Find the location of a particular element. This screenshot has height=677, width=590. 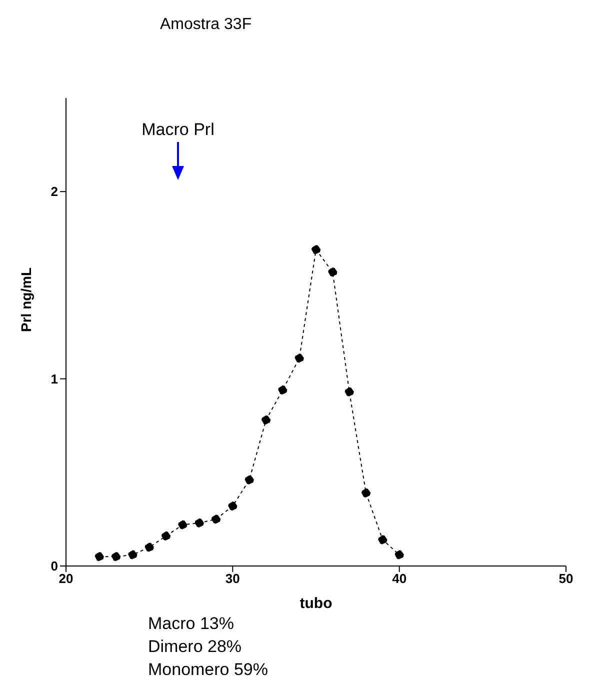

text: Monomero 59% is located at coordinates (209, 668).